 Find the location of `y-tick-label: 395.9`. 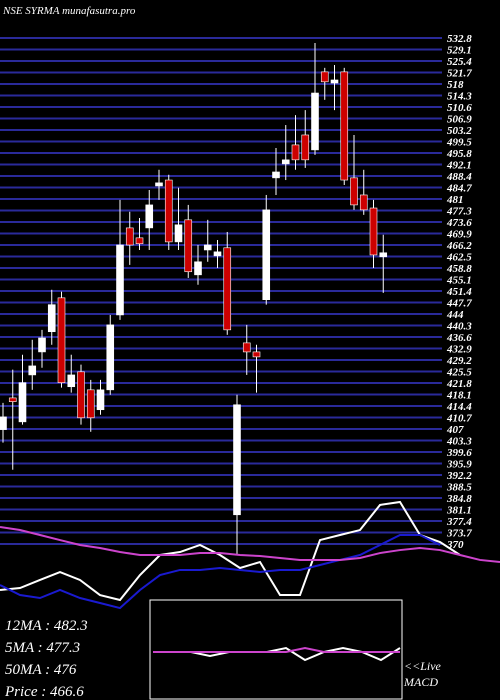

y-tick-label: 395.9 is located at coordinates (459, 465).